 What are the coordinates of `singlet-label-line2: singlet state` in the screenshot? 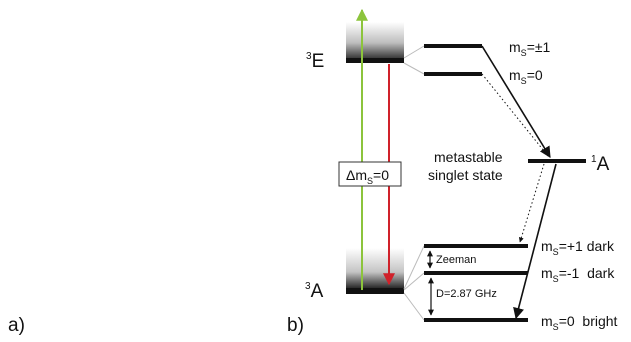 It's located at (465, 175).